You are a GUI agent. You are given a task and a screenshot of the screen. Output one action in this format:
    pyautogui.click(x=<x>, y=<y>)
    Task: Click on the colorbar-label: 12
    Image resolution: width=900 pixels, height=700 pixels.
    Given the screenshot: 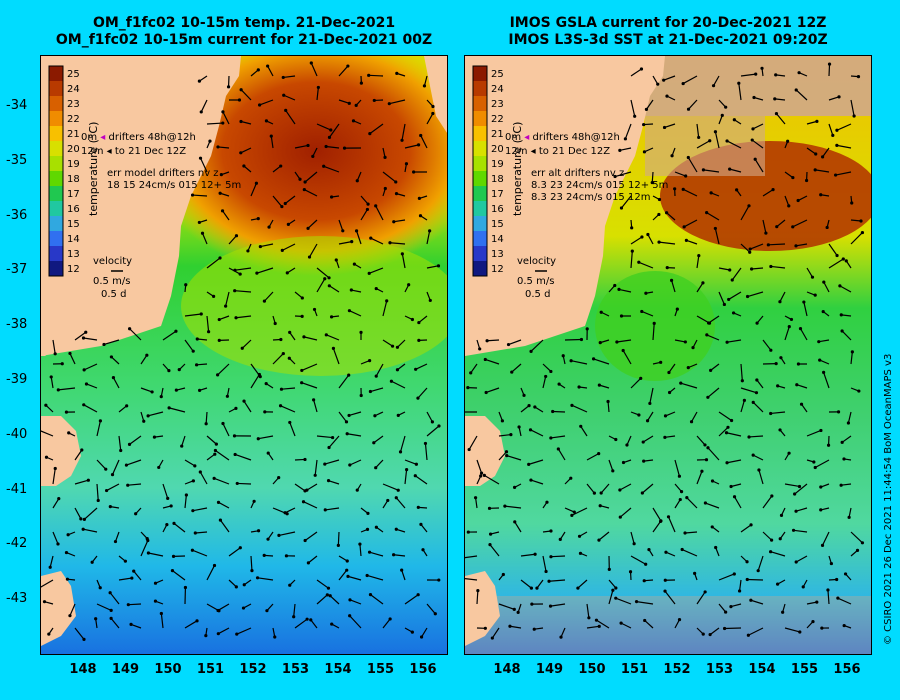 What is the action you would take?
    pyautogui.click(x=73, y=269)
    